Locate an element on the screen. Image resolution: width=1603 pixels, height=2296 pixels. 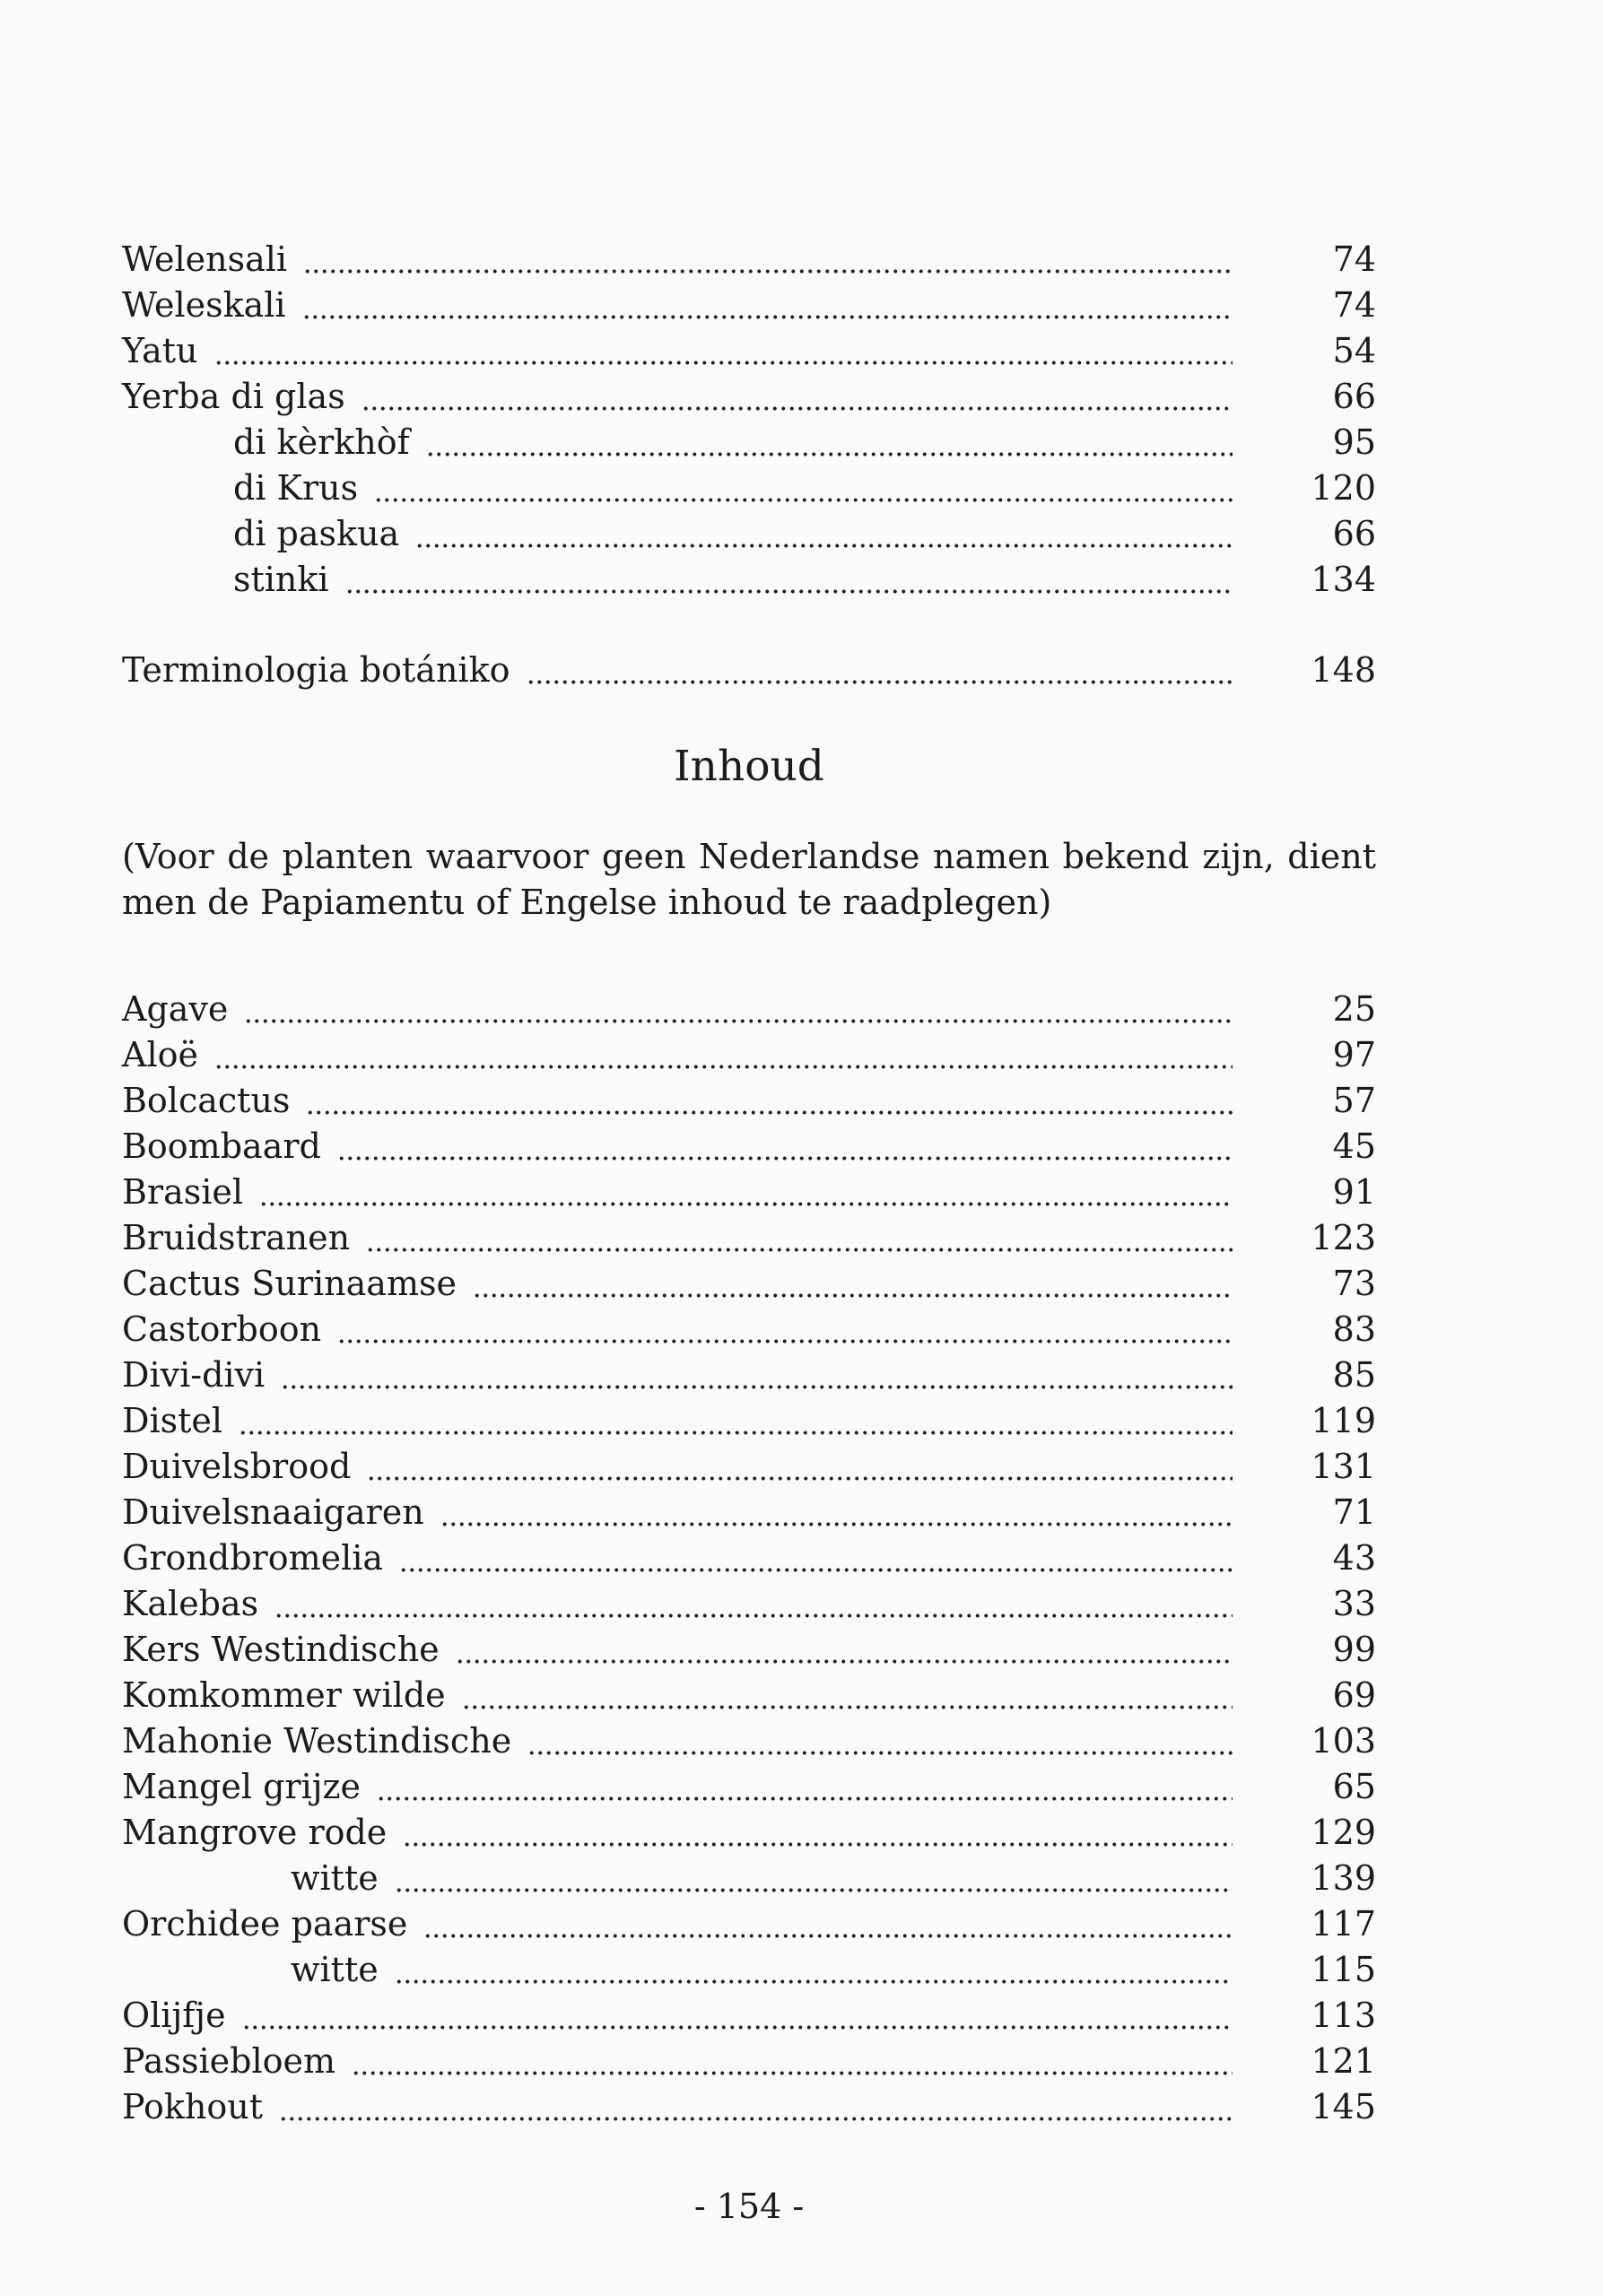
entry-label: Mangrove rode is located at coordinates (255, 1832).